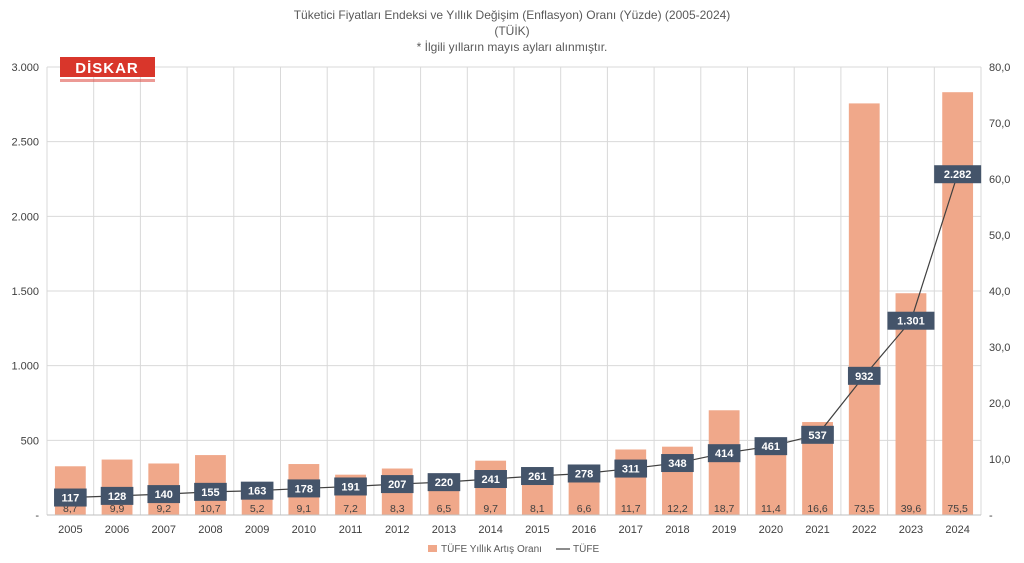 This screenshot has height=563, width=1024. Describe the element at coordinates (999, 236) in the screenshot. I see `right-axis-tick-label: 50,0` at that location.